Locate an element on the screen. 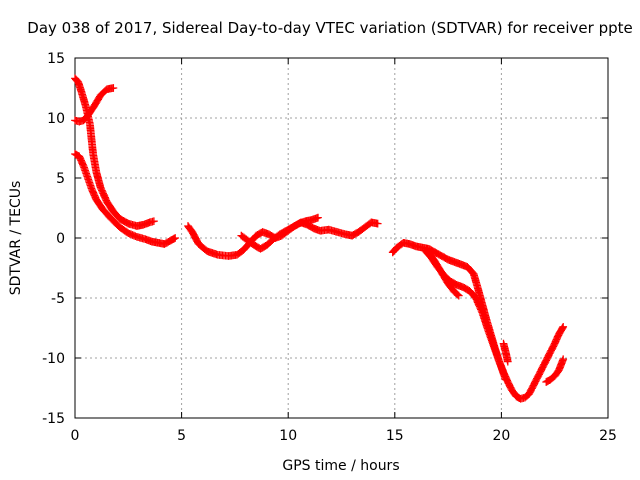 The height and width of the screenshot is (480, 640). series-segment-i is located at coordinates (505, 352).